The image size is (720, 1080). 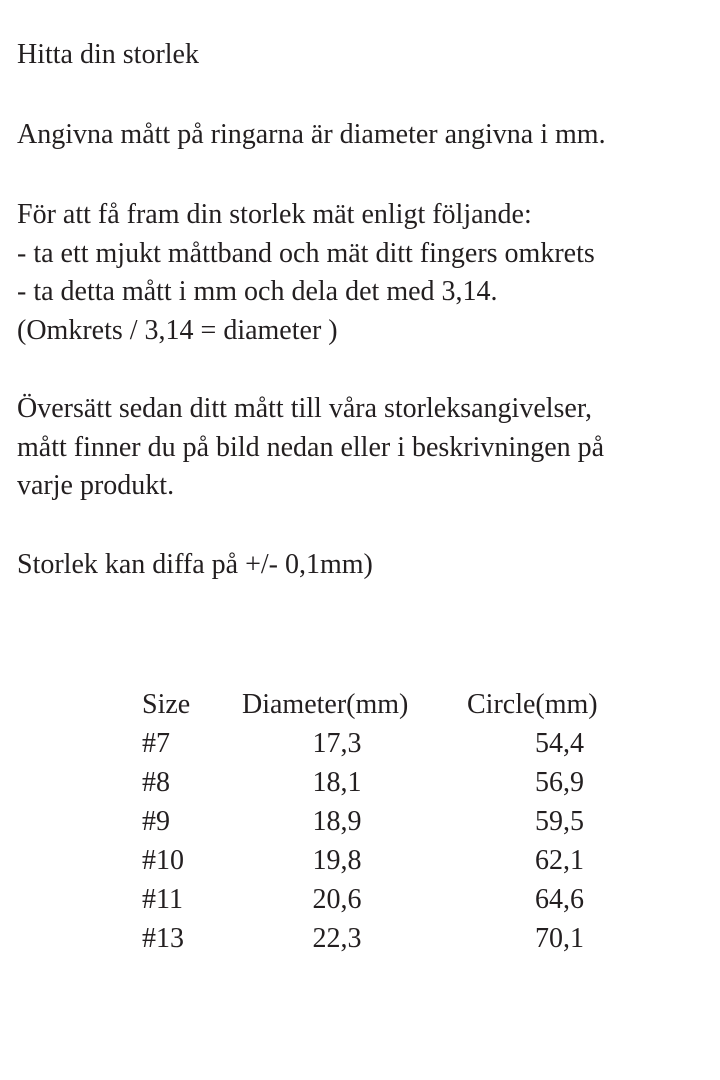 I want to click on size-cell: #11, so click(x=162, y=899).